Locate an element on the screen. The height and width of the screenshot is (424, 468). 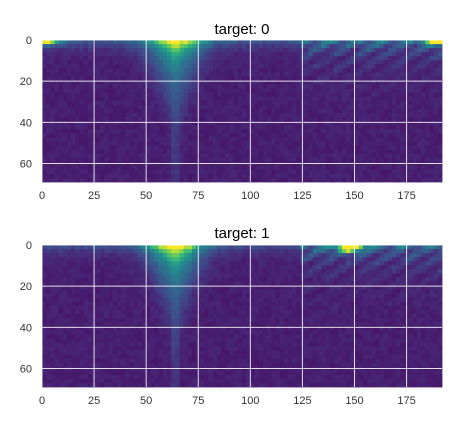
x-tick-label: 125 is located at coordinates (302, 196).